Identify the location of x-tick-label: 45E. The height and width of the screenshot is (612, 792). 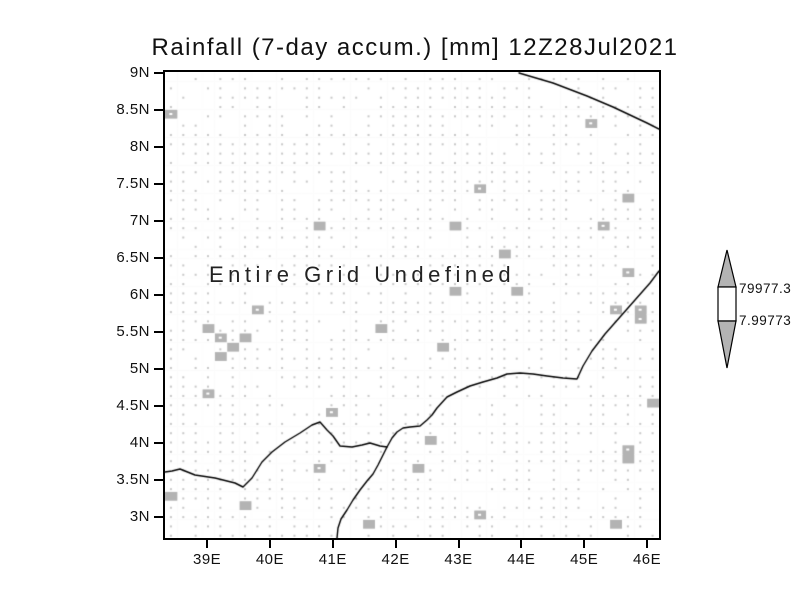
(584, 559).